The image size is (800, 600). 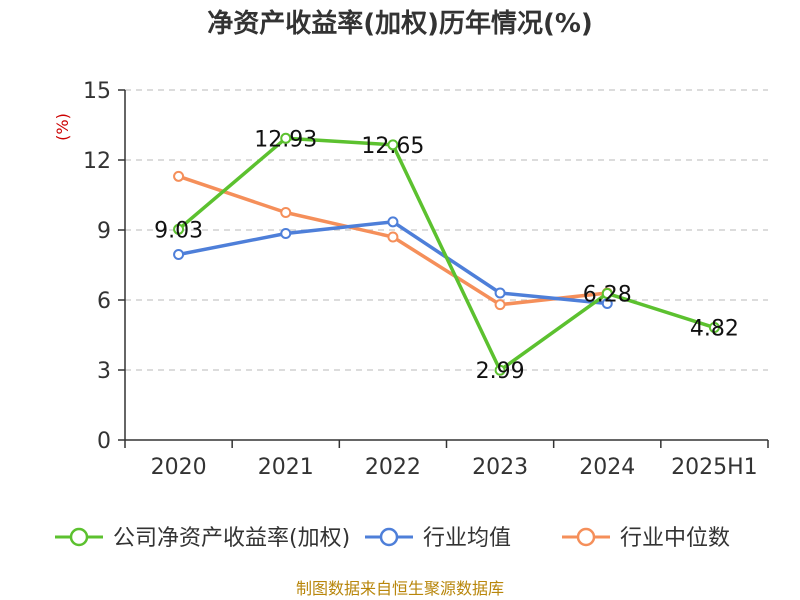 What do you see at coordinates (104, 301) in the screenshot?
I see `y-tick-label-2: 6` at bounding box center [104, 301].